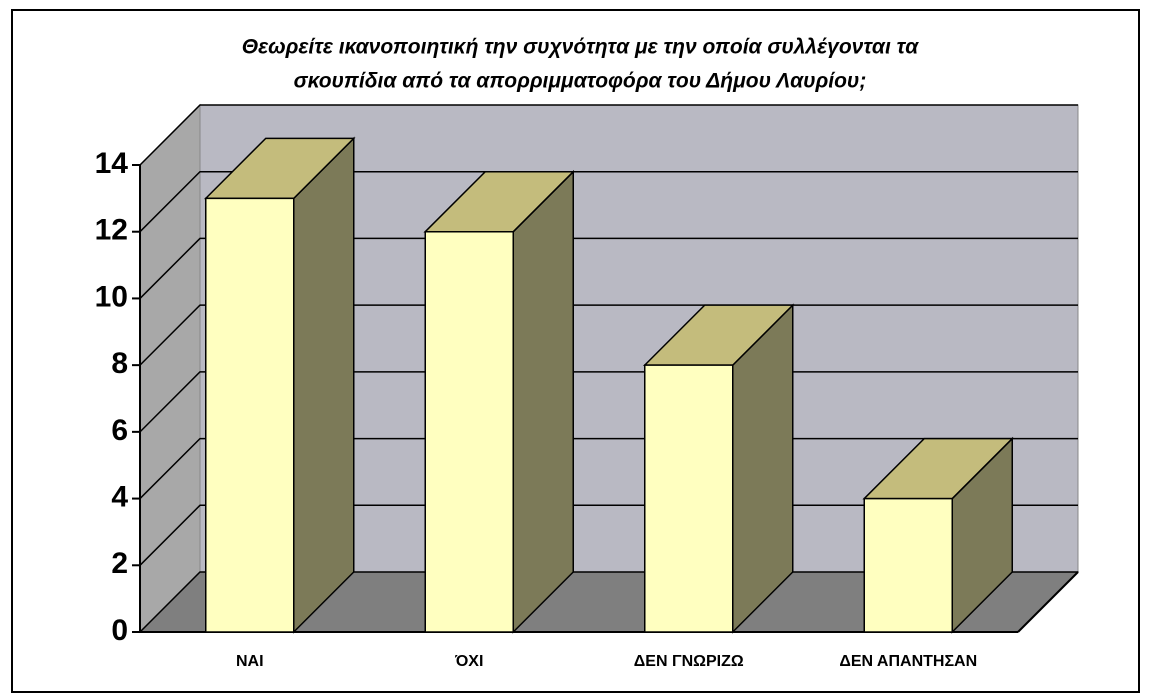  Describe the element at coordinates (119, 363) in the screenshot. I see `y-tick-label: 8` at that location.